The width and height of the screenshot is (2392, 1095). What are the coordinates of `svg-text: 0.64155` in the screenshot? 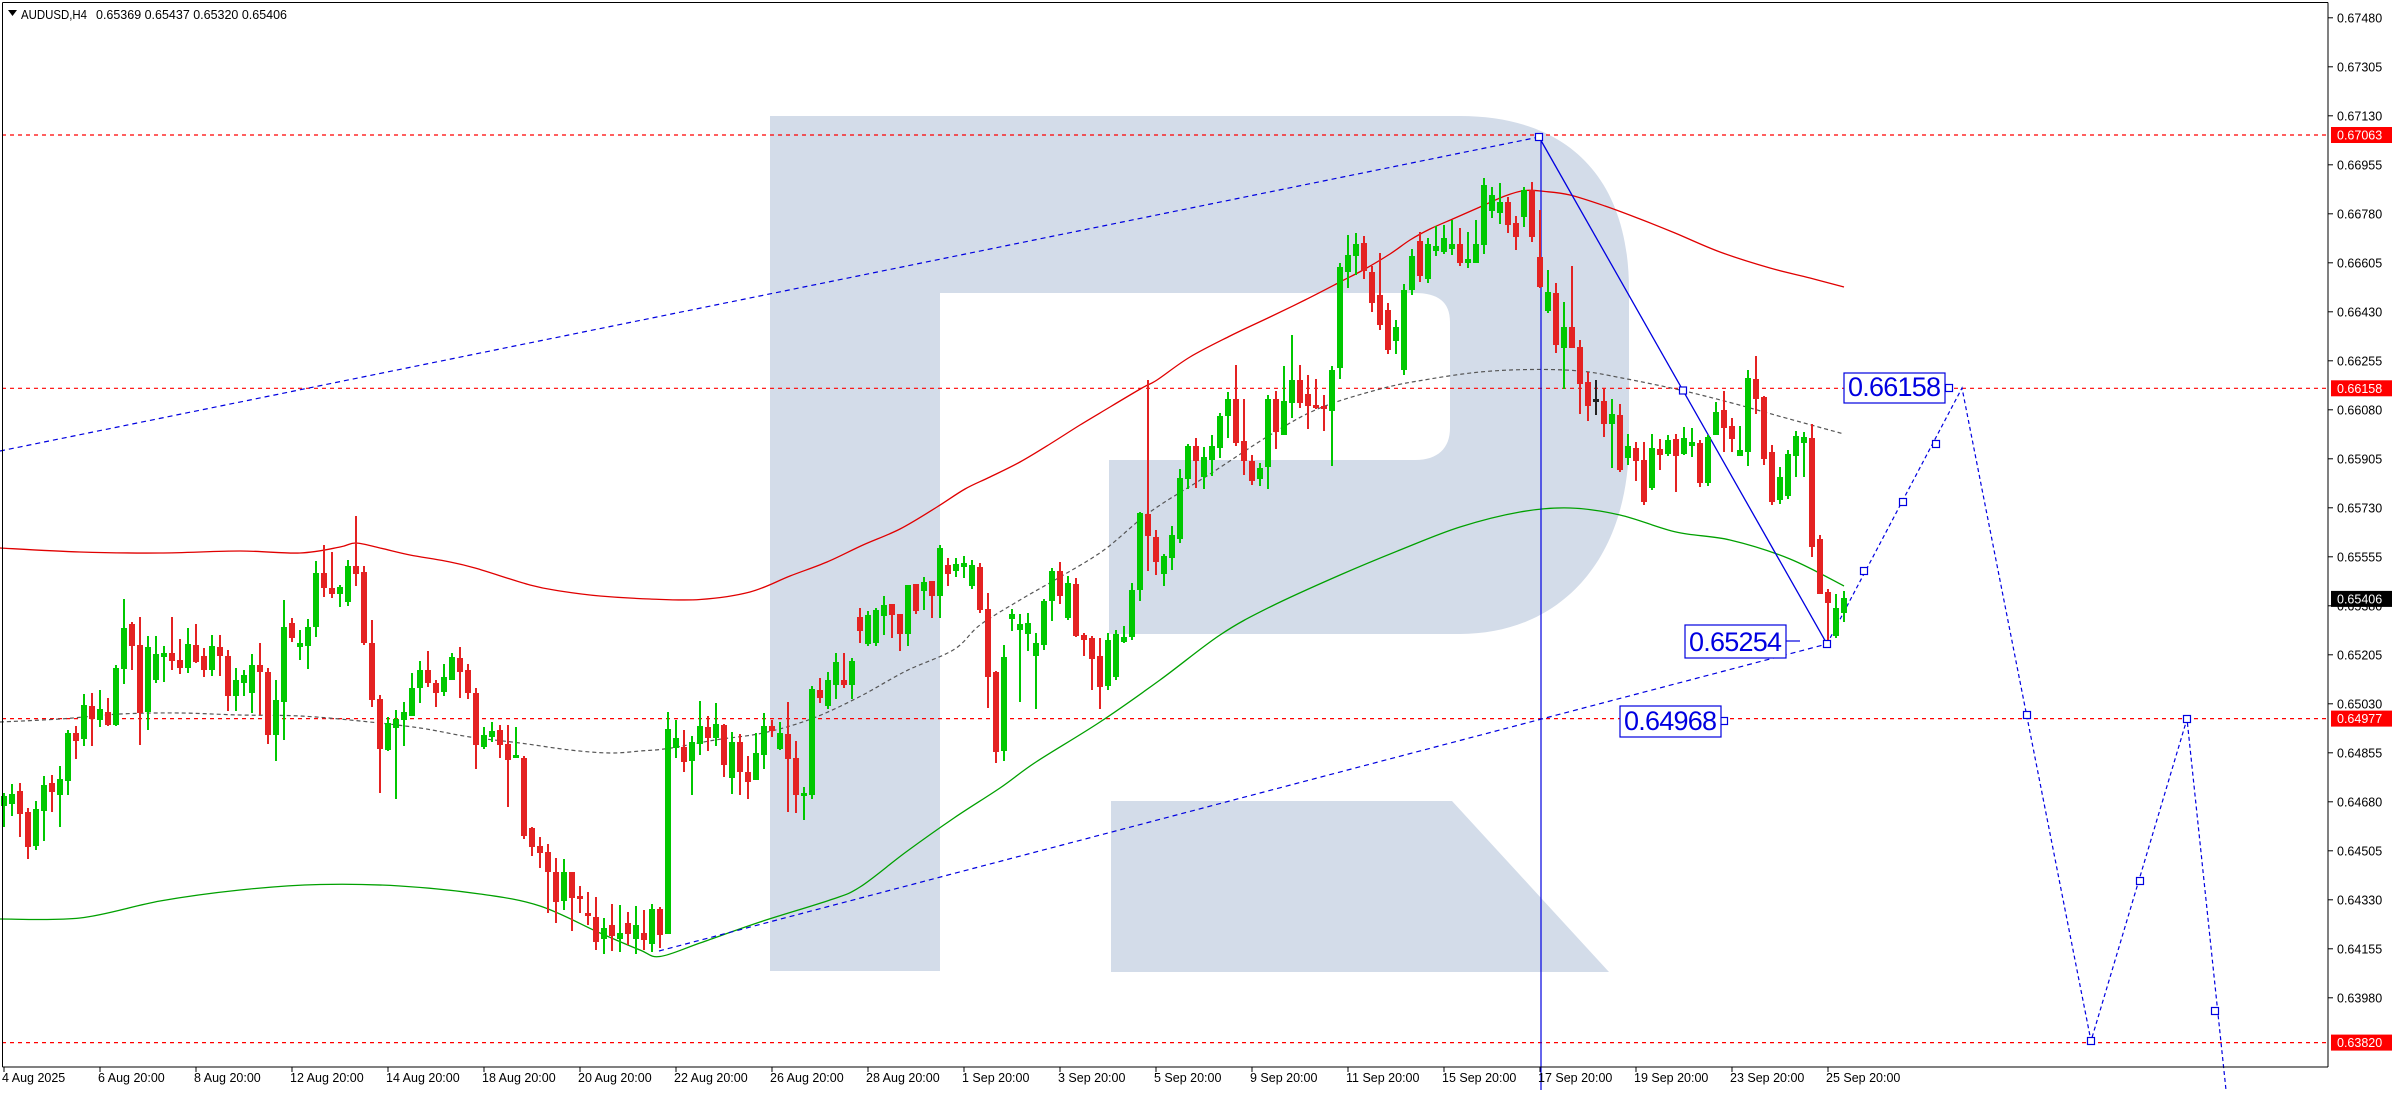 It's located at (2359, 949).